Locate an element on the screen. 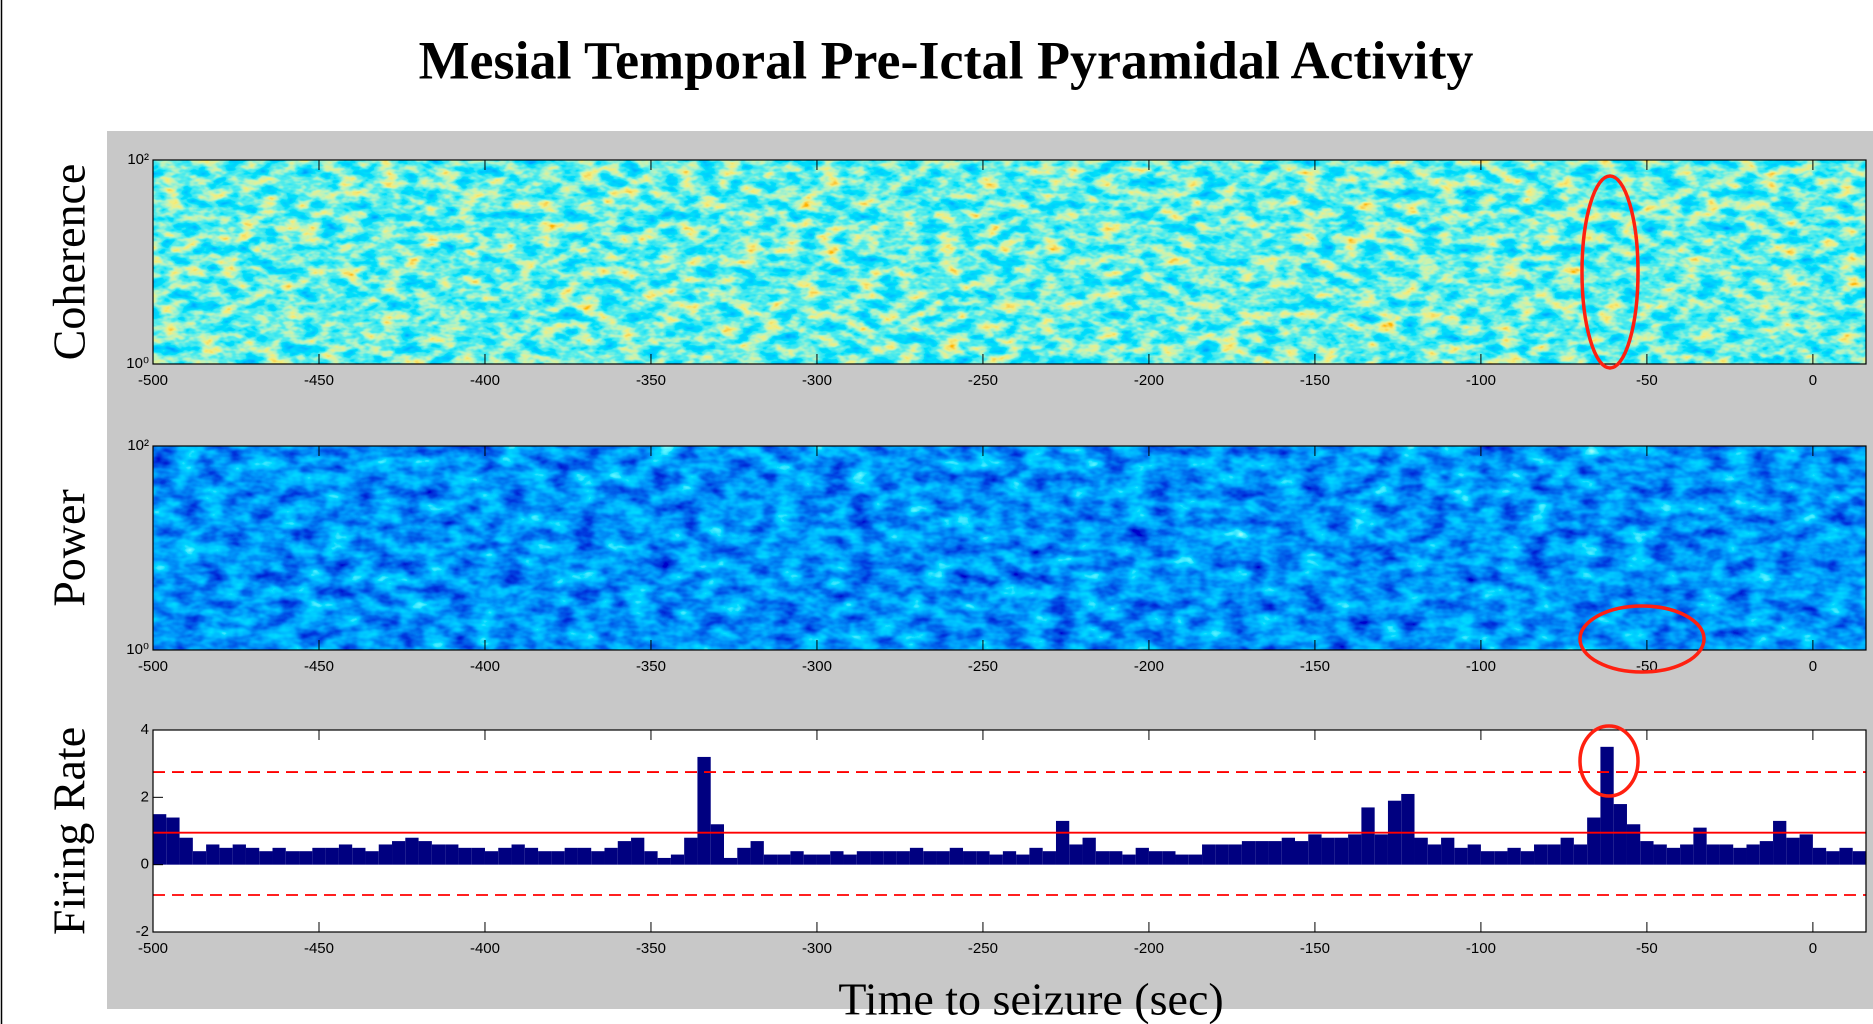 Image resolution: width=1873 pixels, height=1024 pixels. y-tick-label: -2 is located at coordinates (142, 931).